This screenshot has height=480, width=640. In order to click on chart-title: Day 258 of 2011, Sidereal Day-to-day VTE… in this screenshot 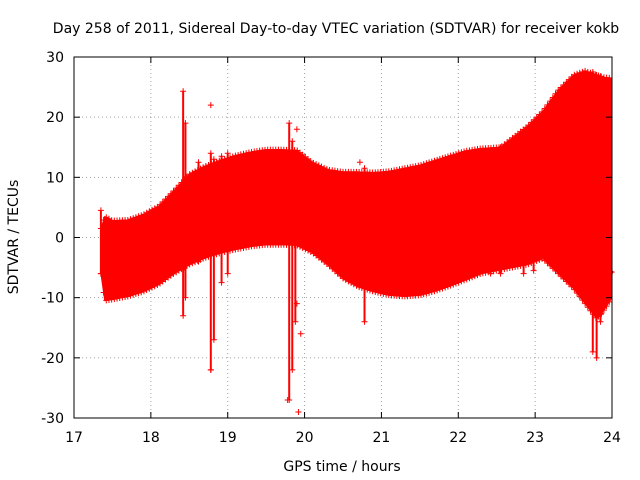, I will do `click(336, 29)`.